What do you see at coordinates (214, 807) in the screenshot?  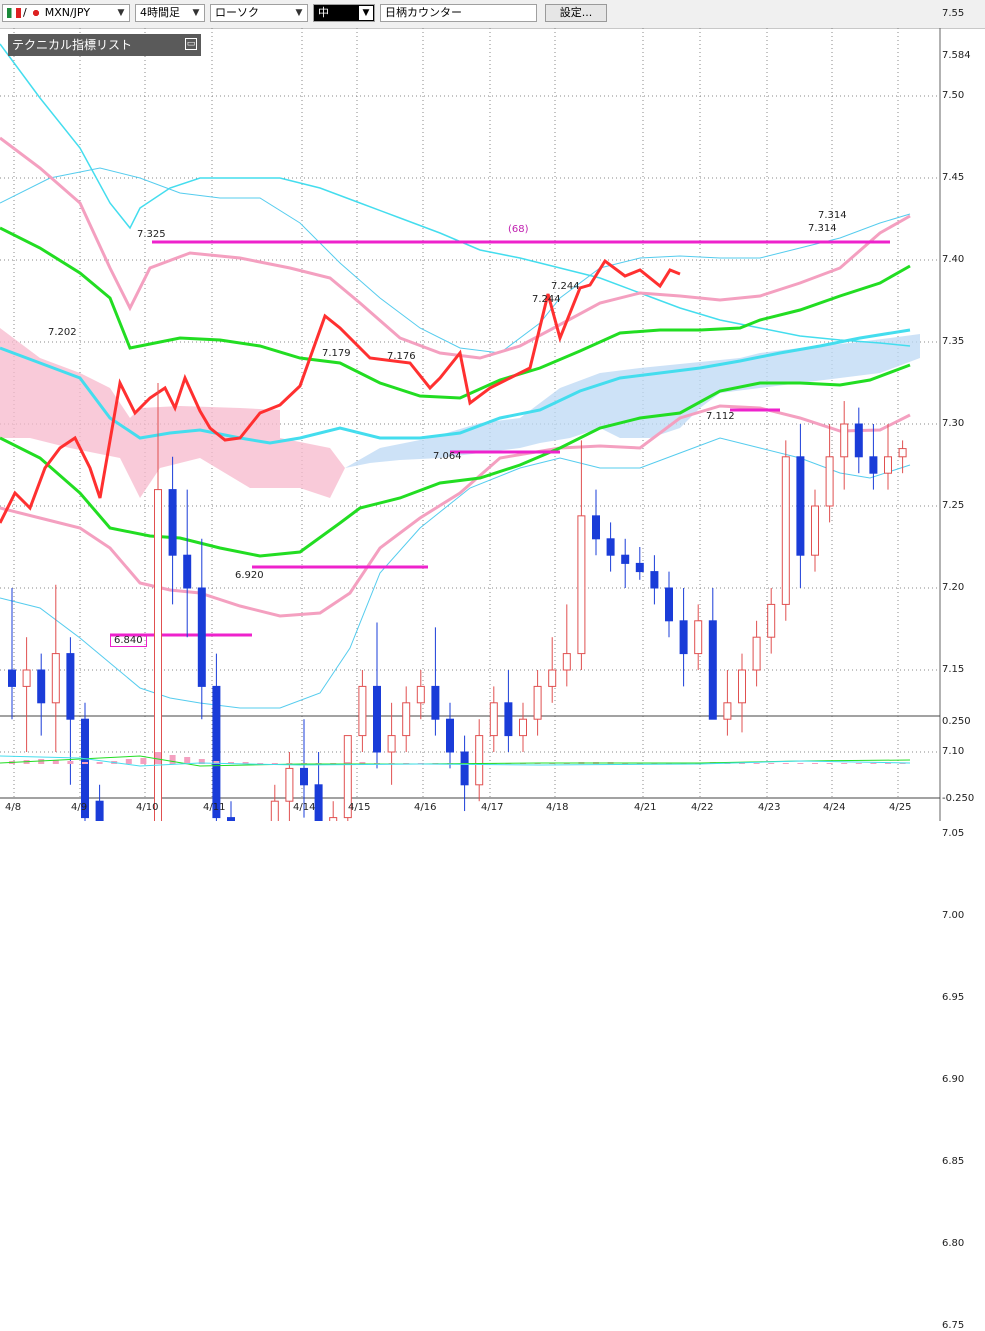 I see `x-tick-label: 4/11` at bounding box center [214, 807].